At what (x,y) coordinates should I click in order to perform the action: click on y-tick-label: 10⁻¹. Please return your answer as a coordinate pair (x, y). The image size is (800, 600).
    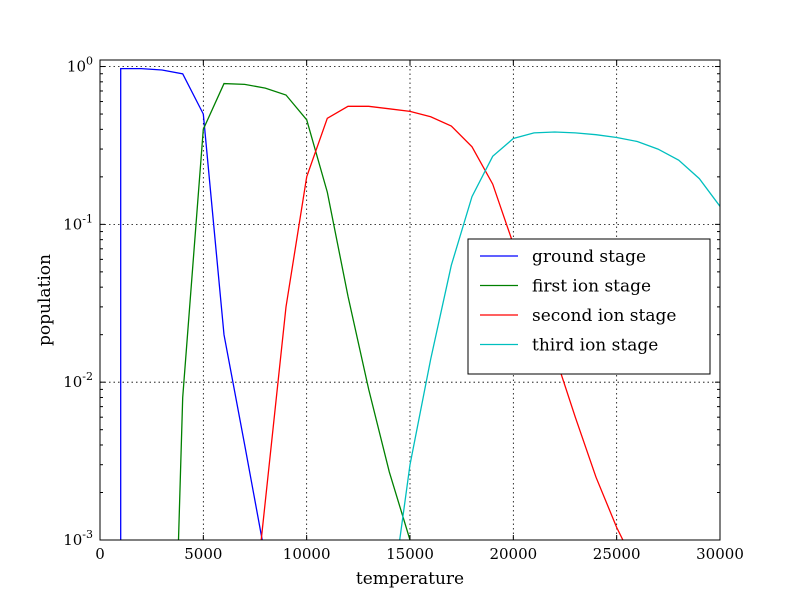
    Looking at the image, I should click on (78, 222).